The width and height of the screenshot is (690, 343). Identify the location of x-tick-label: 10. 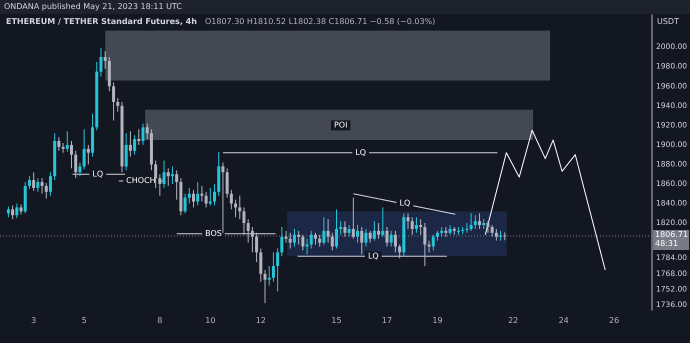
(210, 320).